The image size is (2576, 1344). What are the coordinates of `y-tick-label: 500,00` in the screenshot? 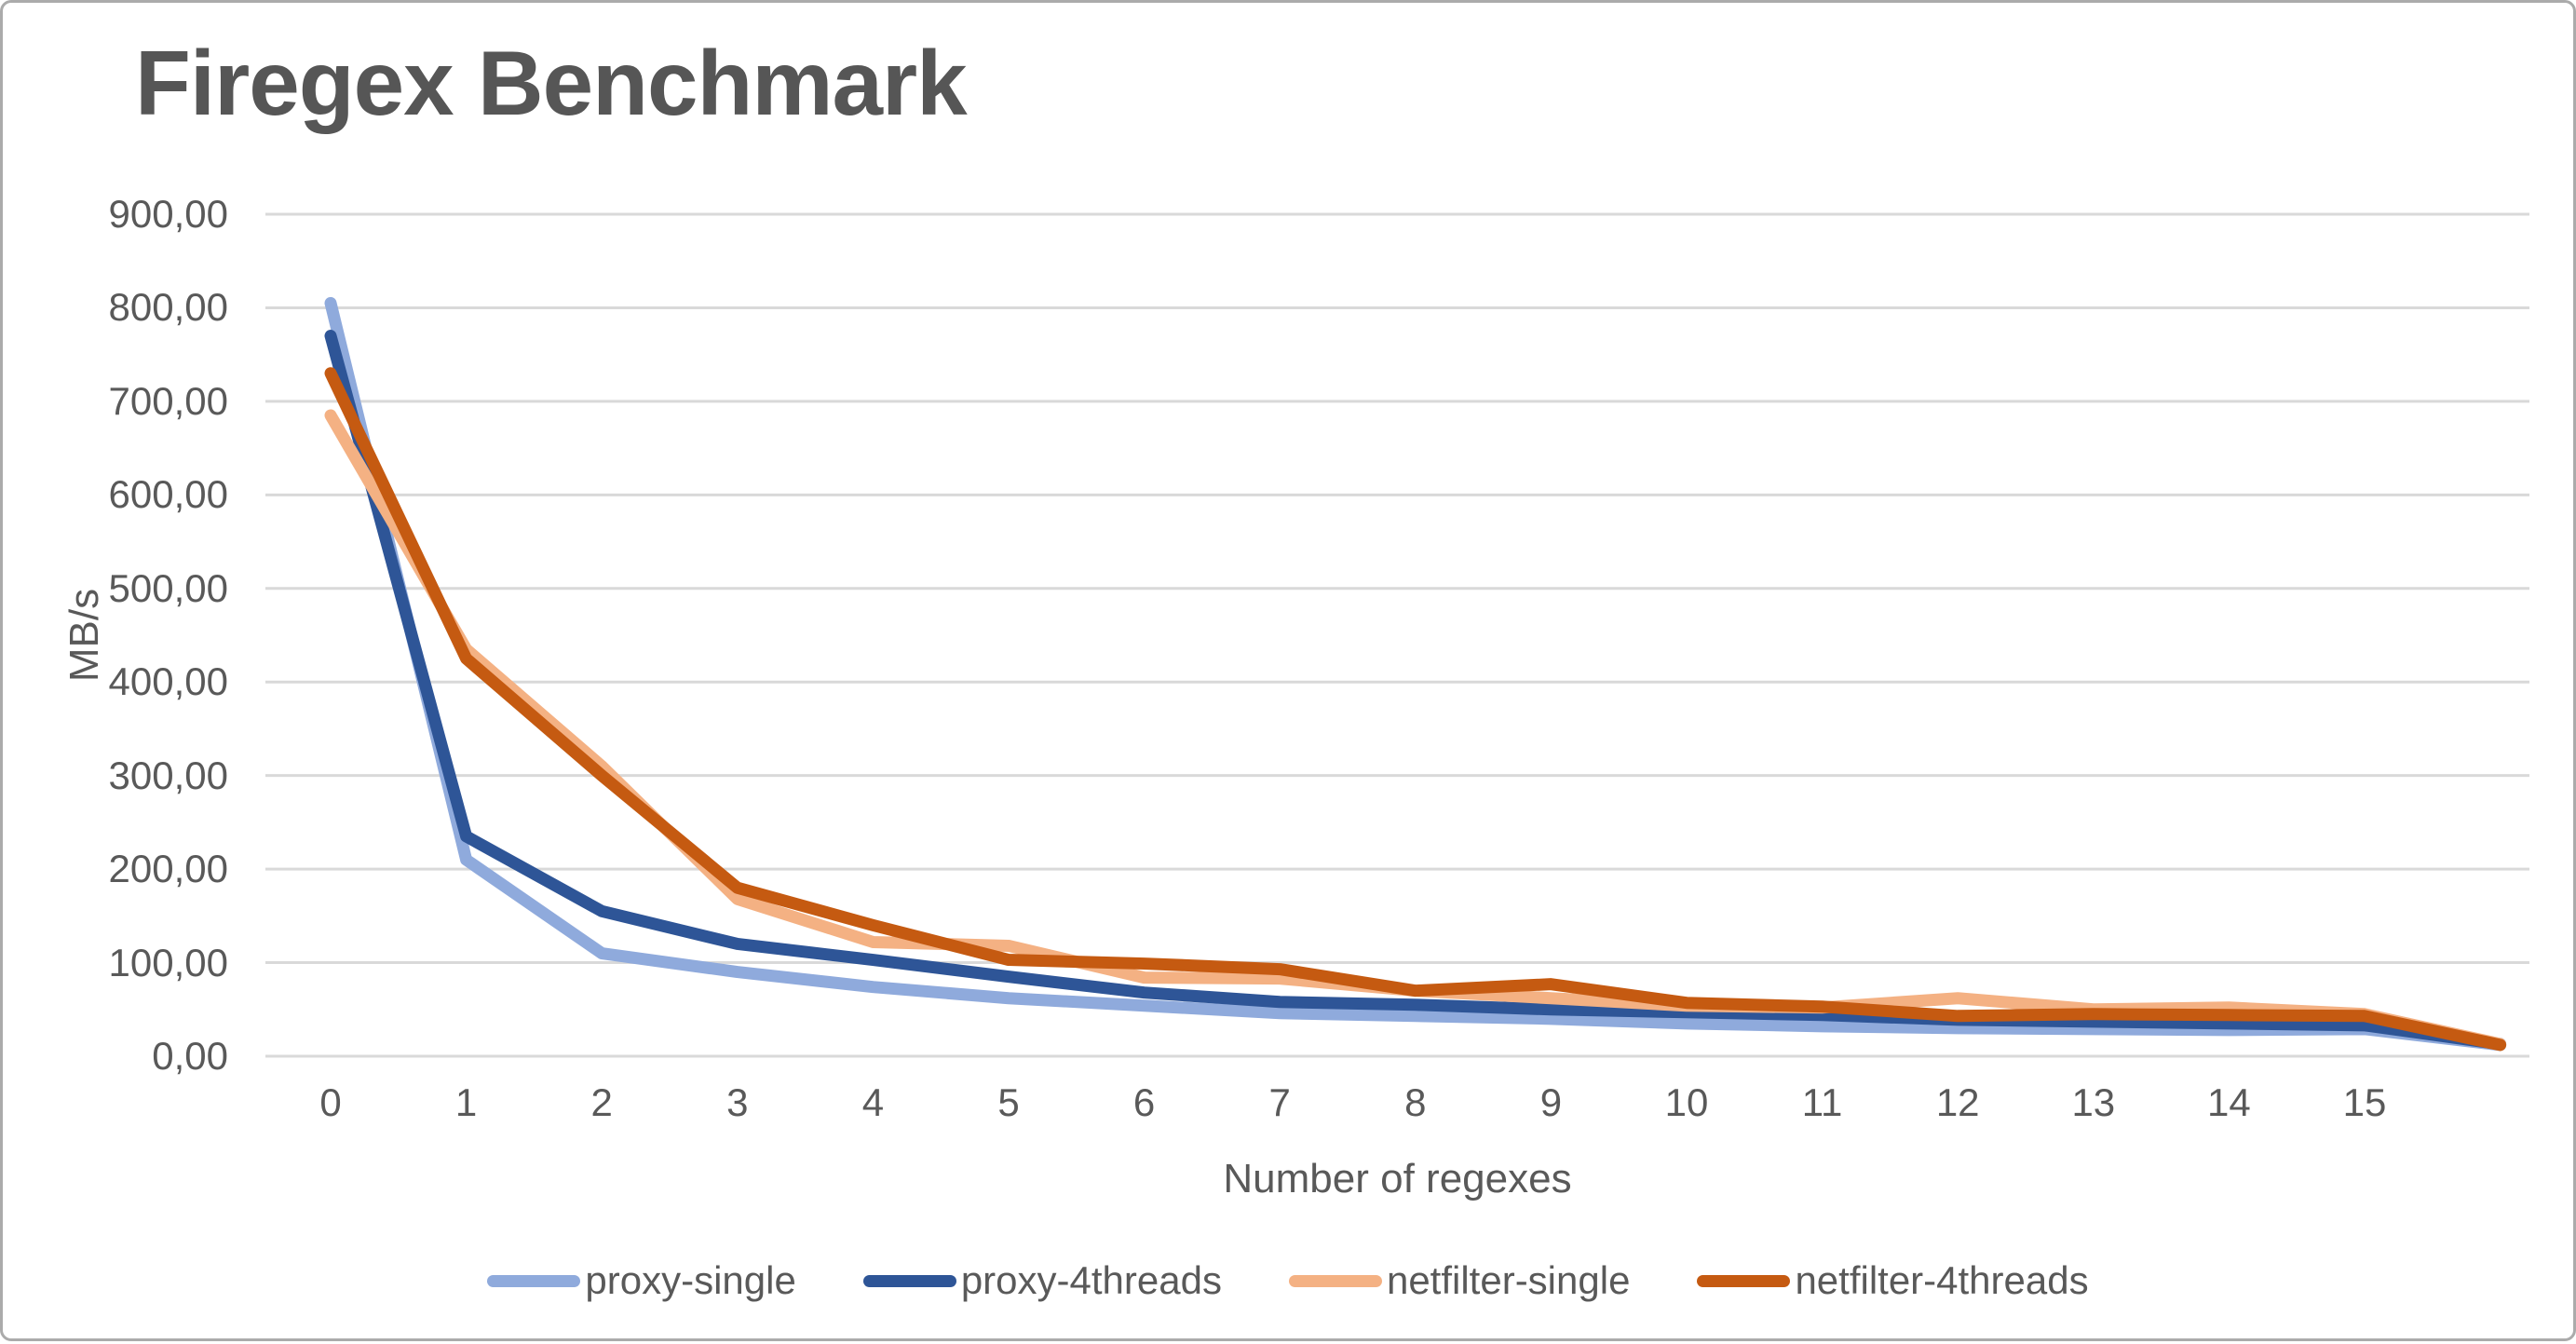 It's located at (168, 587).